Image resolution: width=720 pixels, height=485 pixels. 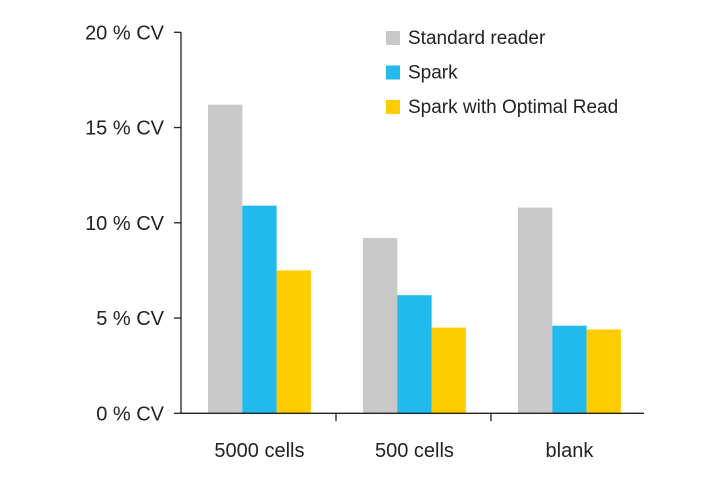 I want to click on y-tick-label: 5 % CV, so click(x=130, y=319).